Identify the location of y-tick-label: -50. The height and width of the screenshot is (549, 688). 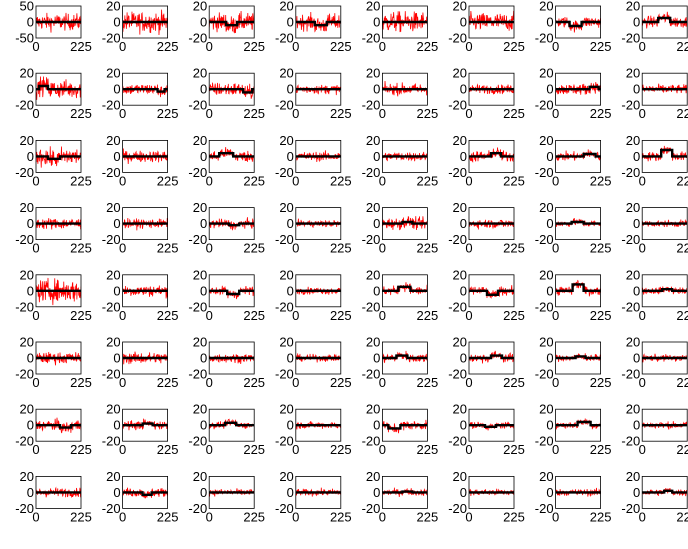
(24, 38).